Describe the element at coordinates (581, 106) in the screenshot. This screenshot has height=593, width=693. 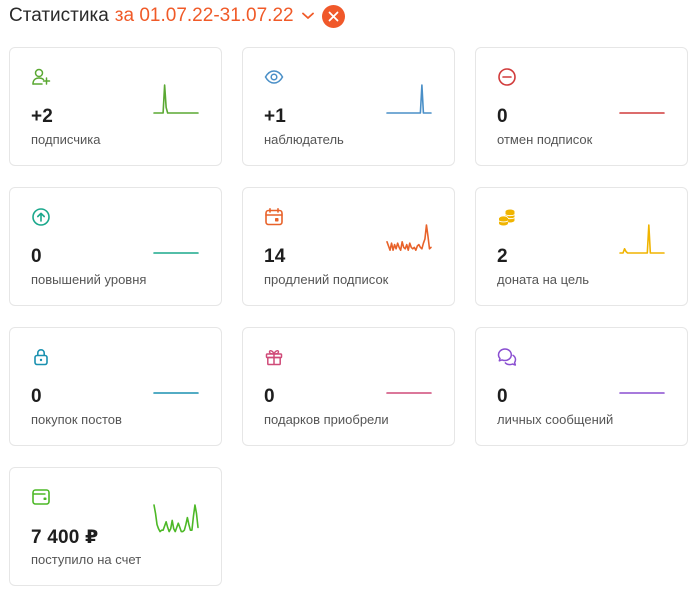
I see `stat-card-unsubscribes: 0 отмен подписок` at that location.